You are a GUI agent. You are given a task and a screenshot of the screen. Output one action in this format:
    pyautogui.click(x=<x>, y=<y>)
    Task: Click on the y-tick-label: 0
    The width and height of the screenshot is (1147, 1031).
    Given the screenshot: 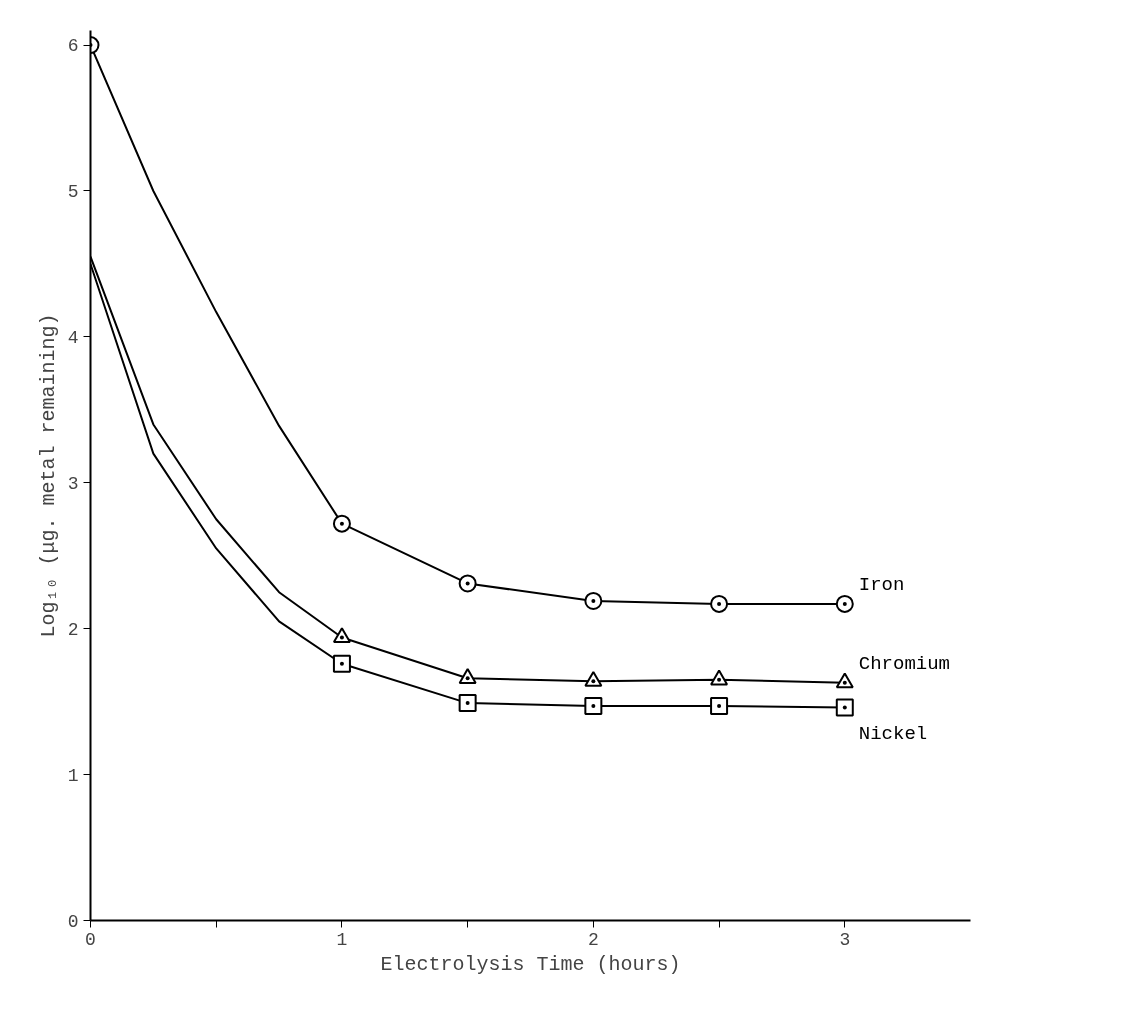 What is the action you would take?
    pyautogui.click(x=73, y=921)
    